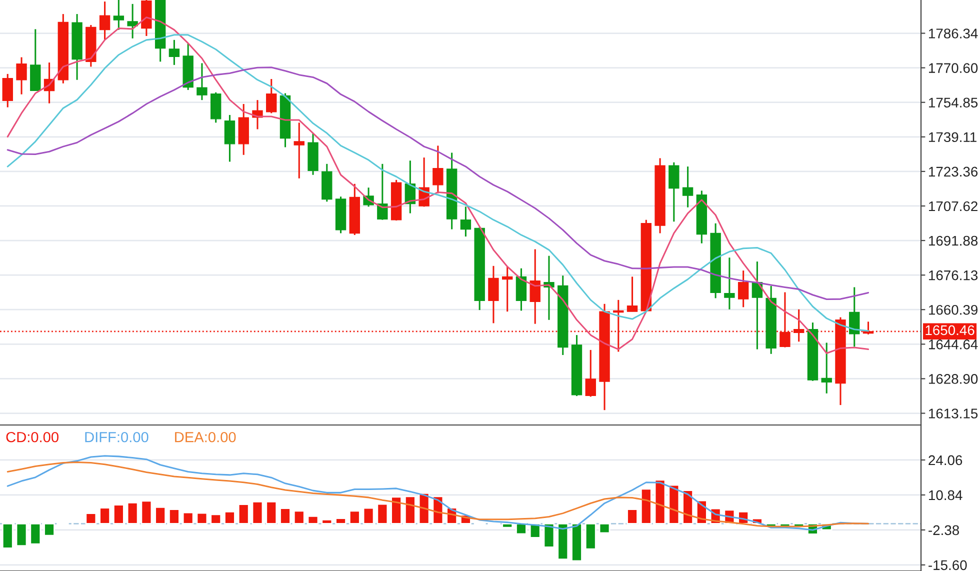 The image size is (979, 571). What do you see at coordinates (952, 137) in the screenshot?
I see `y-tick-label: 1739.11` at bounding box center [952, 137].